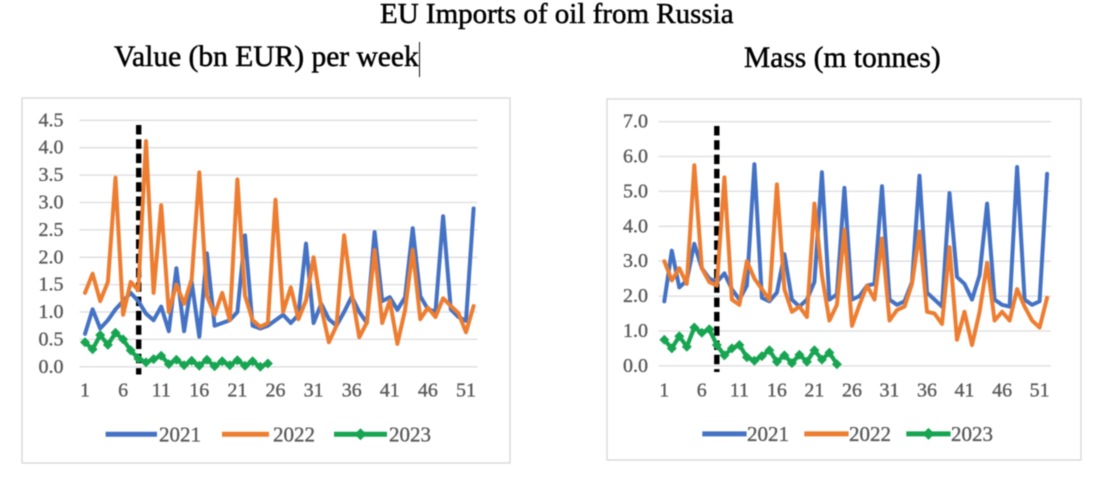 Image resolution: width=1117 pixels, height=485 pixels. I want to click on svg-text: 2.5, so click(51, 230).